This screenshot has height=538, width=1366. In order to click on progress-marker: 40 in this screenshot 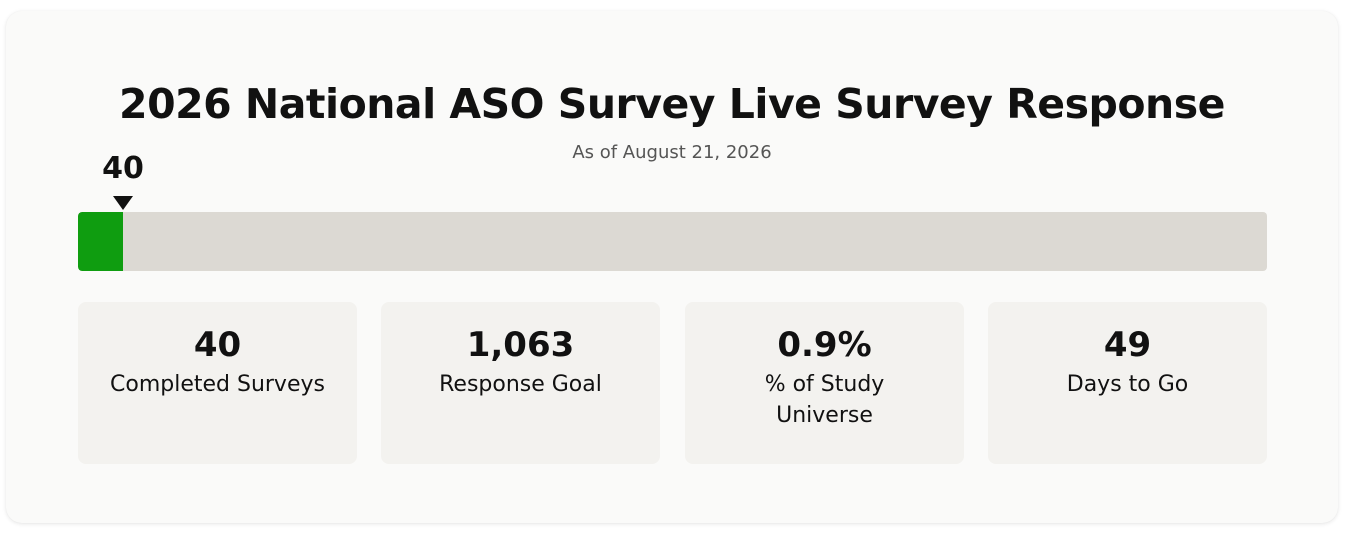, I will do `click(123, 181)`.